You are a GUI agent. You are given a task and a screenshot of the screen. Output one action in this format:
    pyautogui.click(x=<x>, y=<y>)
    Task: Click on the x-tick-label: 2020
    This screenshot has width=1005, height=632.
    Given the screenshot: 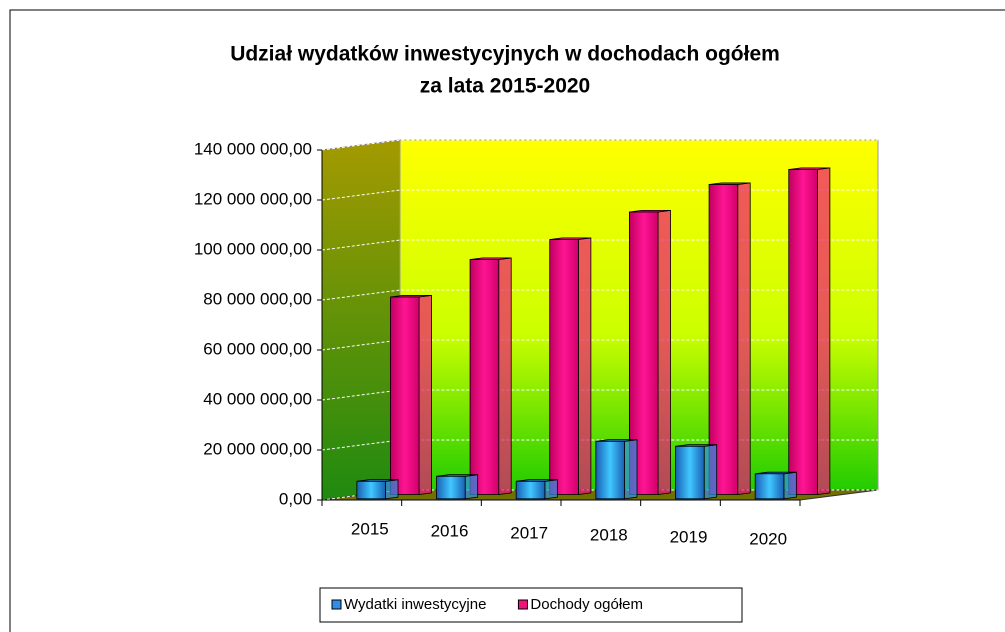 What is the action you would take?
    pyautogui.click(x=768, y=538)
    